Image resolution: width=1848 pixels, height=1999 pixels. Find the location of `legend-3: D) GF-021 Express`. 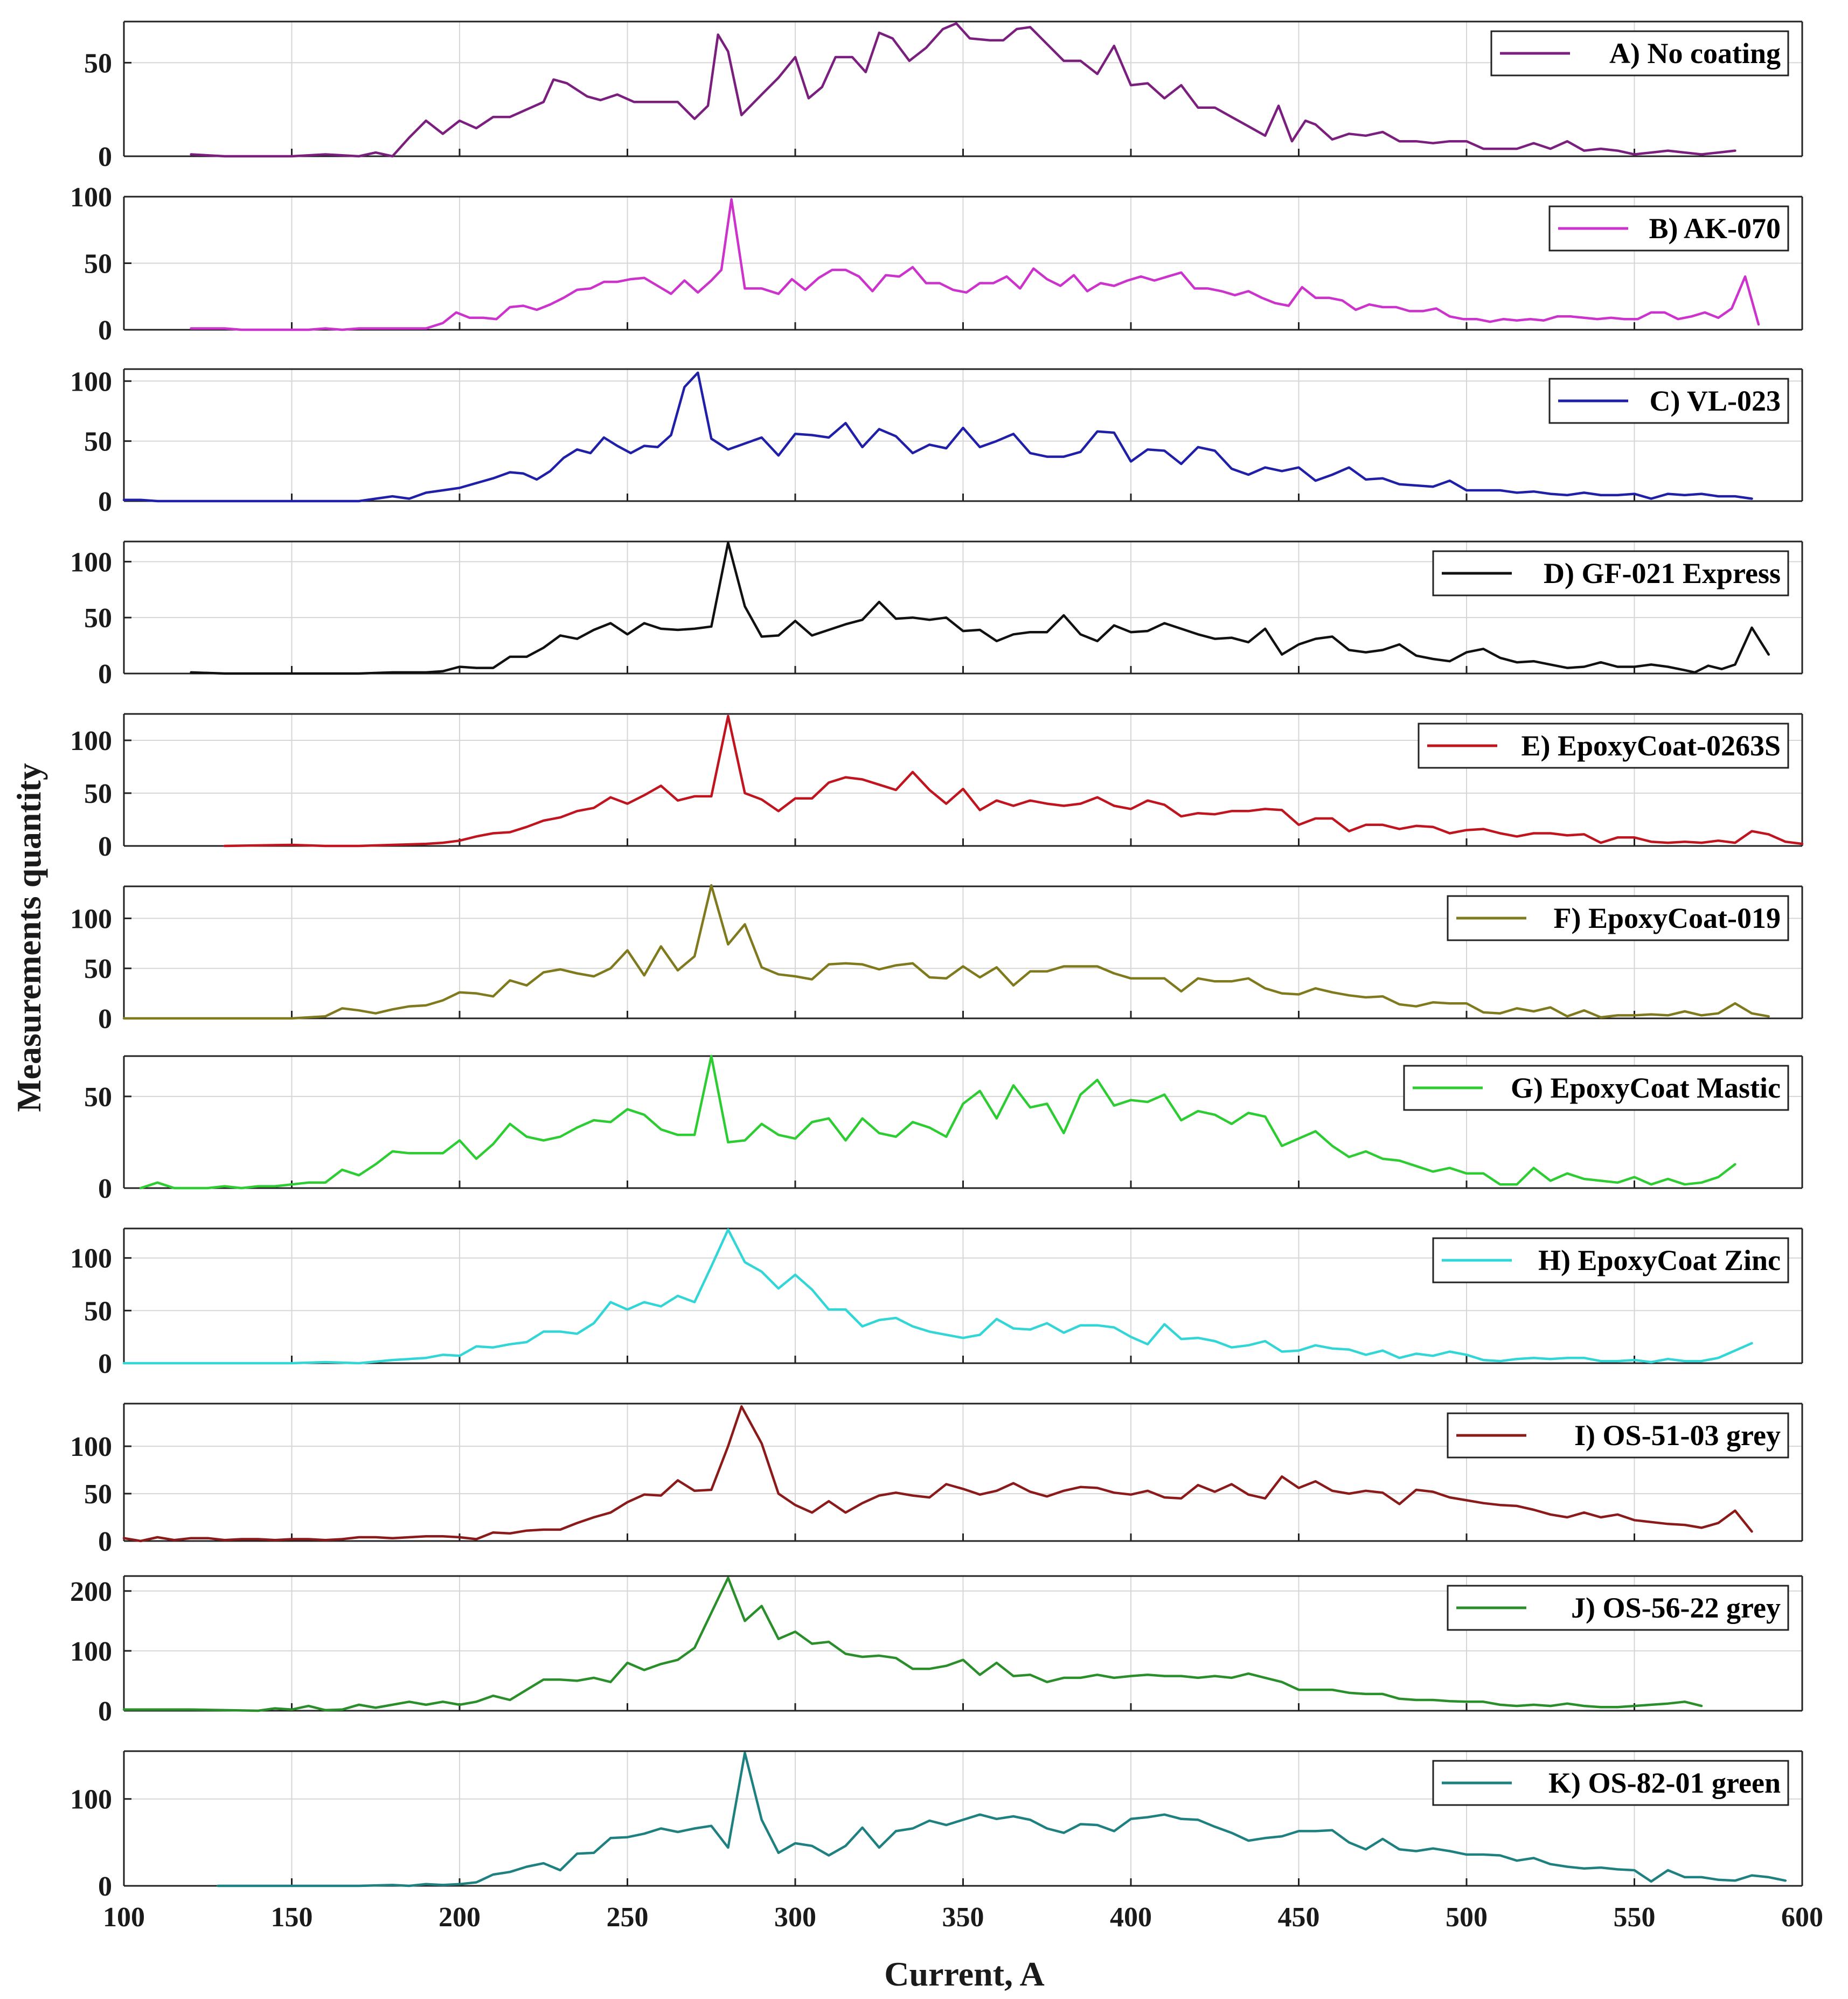

legend-3: D) GF-021 Express is located at coordinates (1610, 573).